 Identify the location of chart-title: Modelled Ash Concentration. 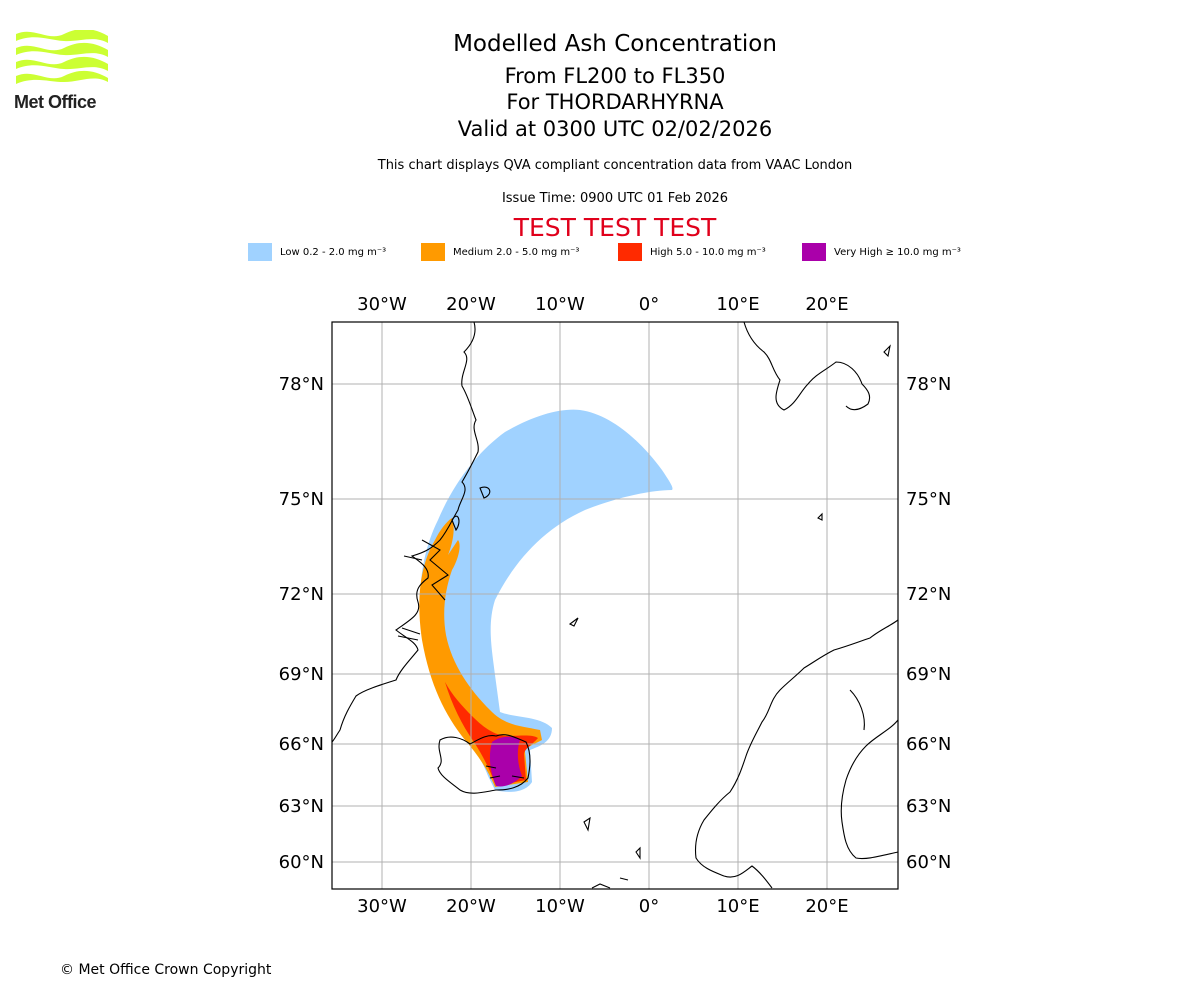
(615, 44).